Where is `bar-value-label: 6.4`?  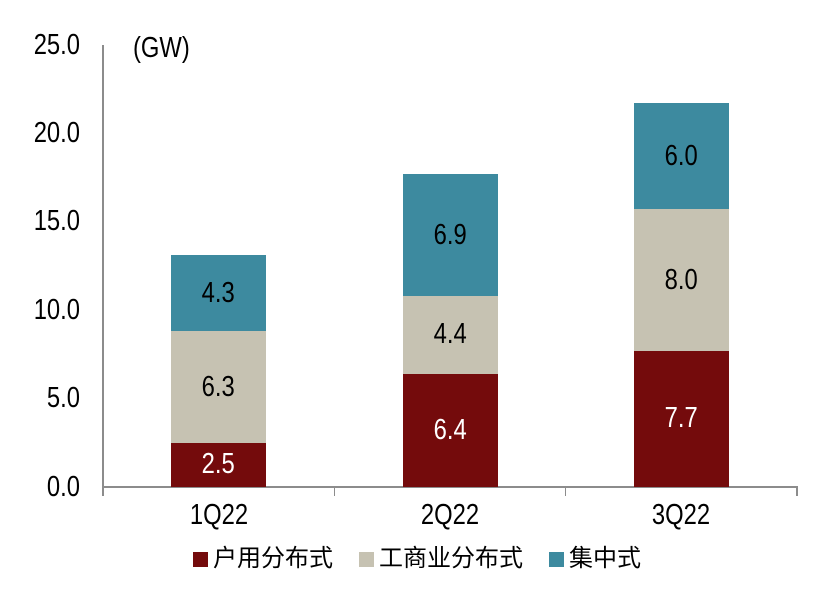 bar-value-label: 6.4 is located at coordinates (450, 429).